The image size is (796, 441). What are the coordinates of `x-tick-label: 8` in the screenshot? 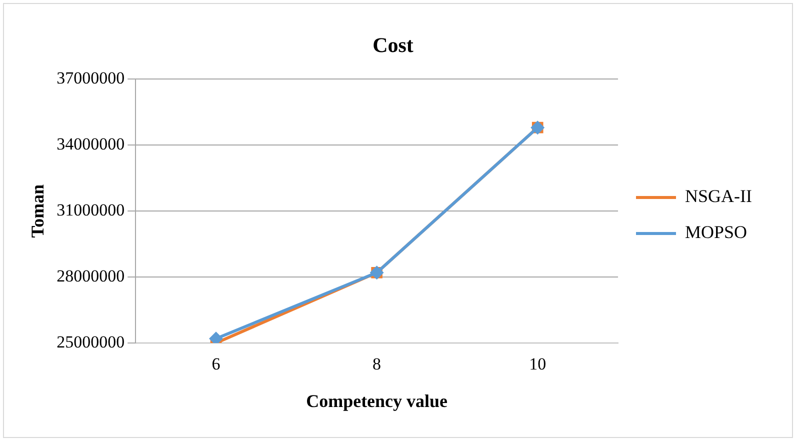 It's located at (377, 364).